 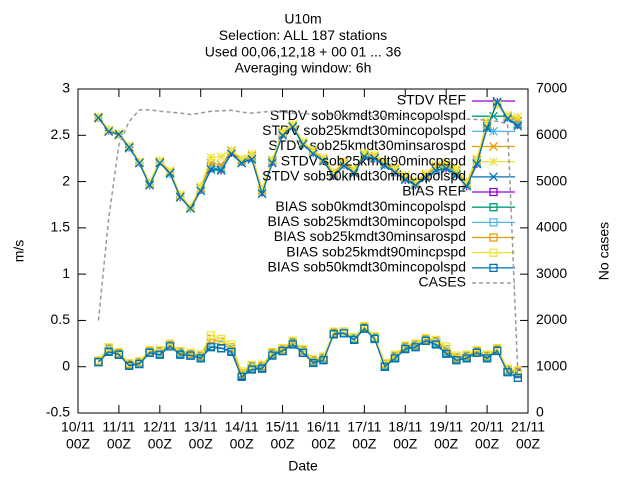 I want to click on legend-label: STDV REF, so click(x=431, y=100).